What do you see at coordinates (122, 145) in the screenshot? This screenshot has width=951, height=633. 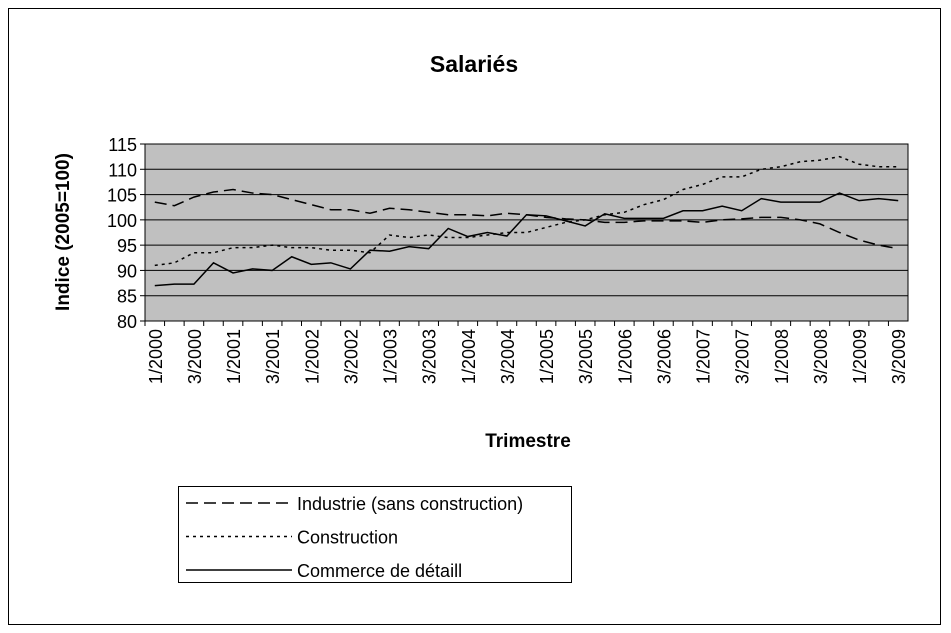 I see `y-tick-label: 115` at bounding box center [122, 145].